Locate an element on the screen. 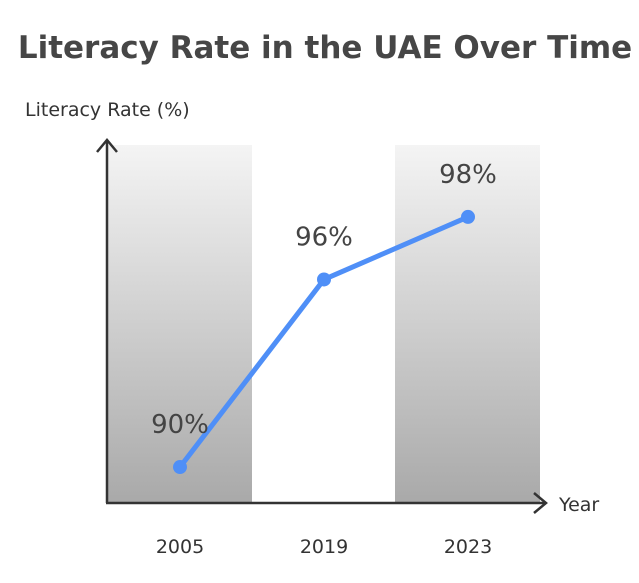 The height and width of the screenshot is (583, 639). data-label: 90% is located at coordinates (180, 425).